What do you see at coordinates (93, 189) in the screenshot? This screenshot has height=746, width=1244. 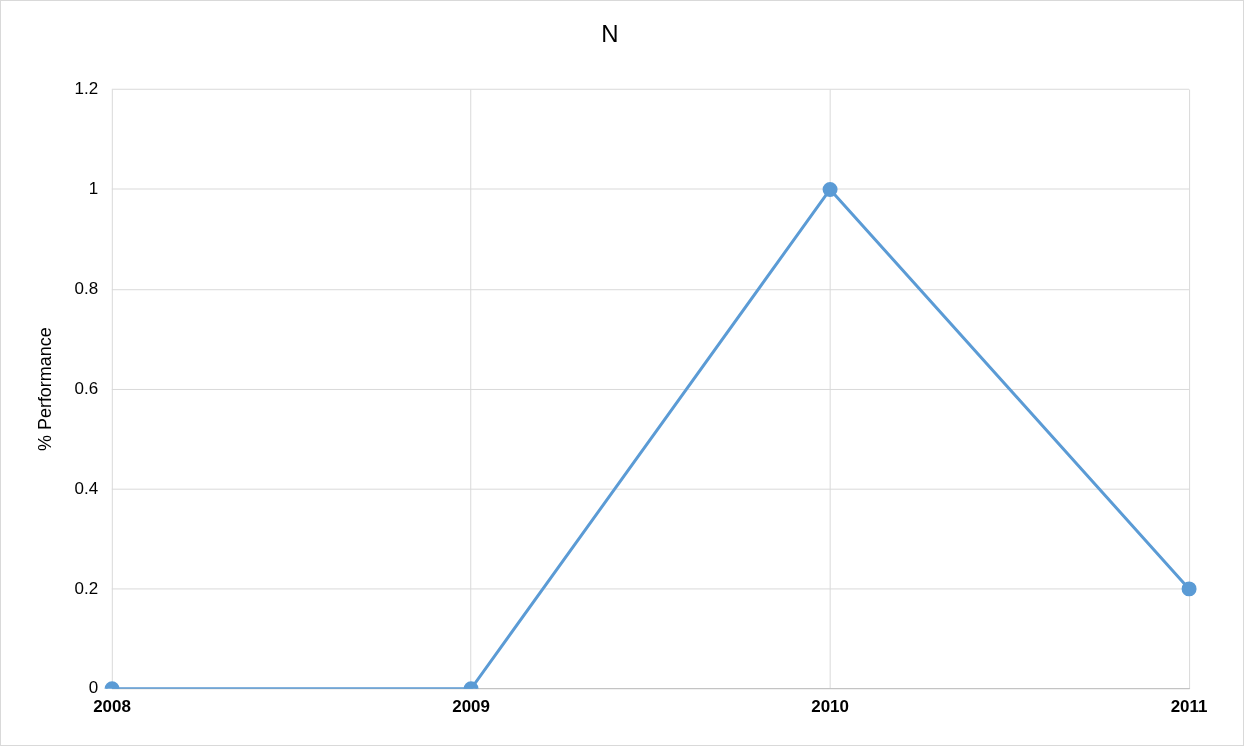 I see `y-tick-label: 1` at bounding box center [93, 189].